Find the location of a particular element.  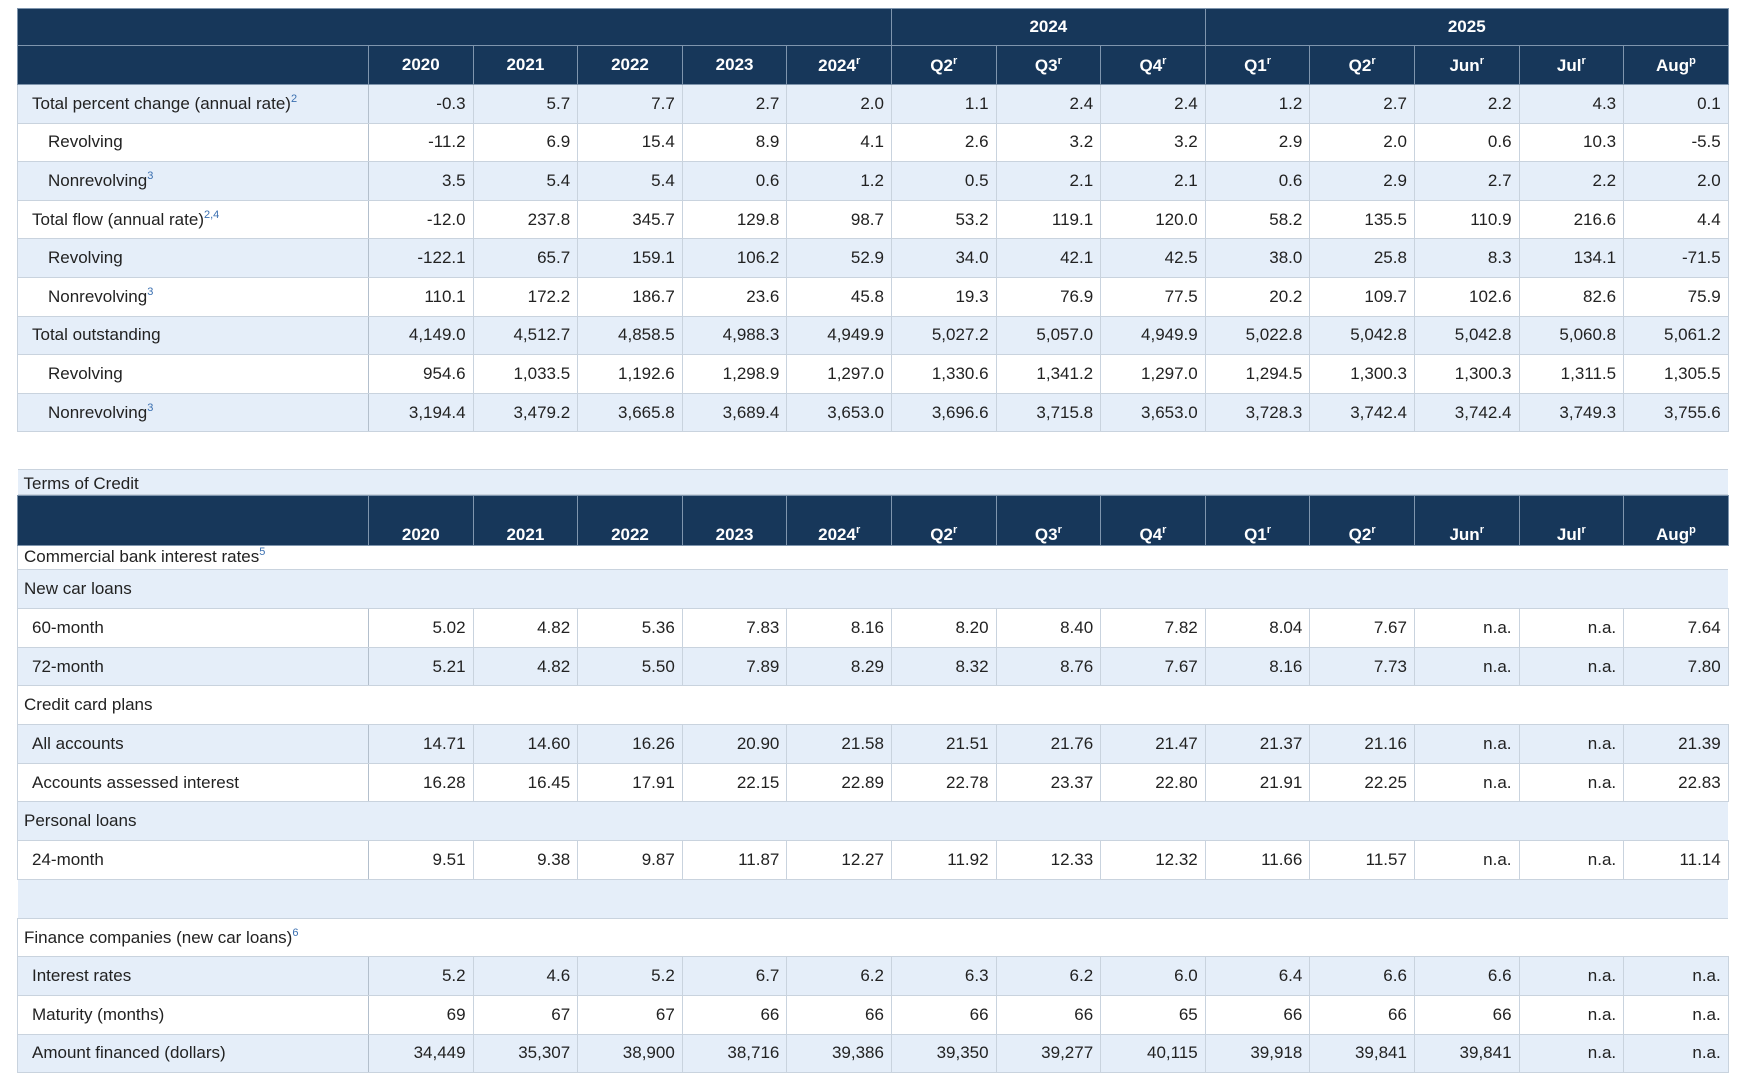

table-row: Personal loans is located at coordinates (873, 821).